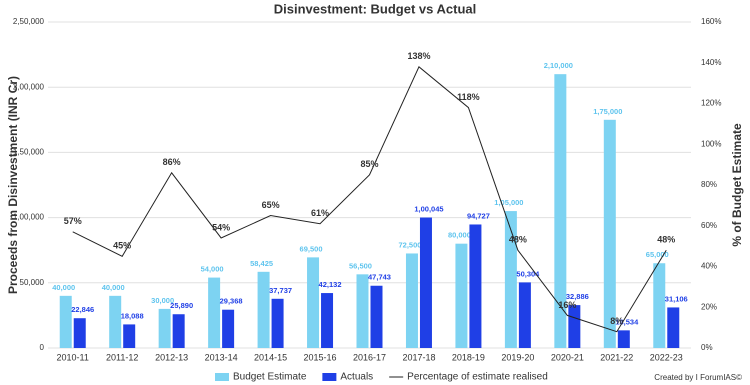  Describe the element at coordinates (418, 357) in the screenshot. I see `x-tick-label: 2017-18` at that location.